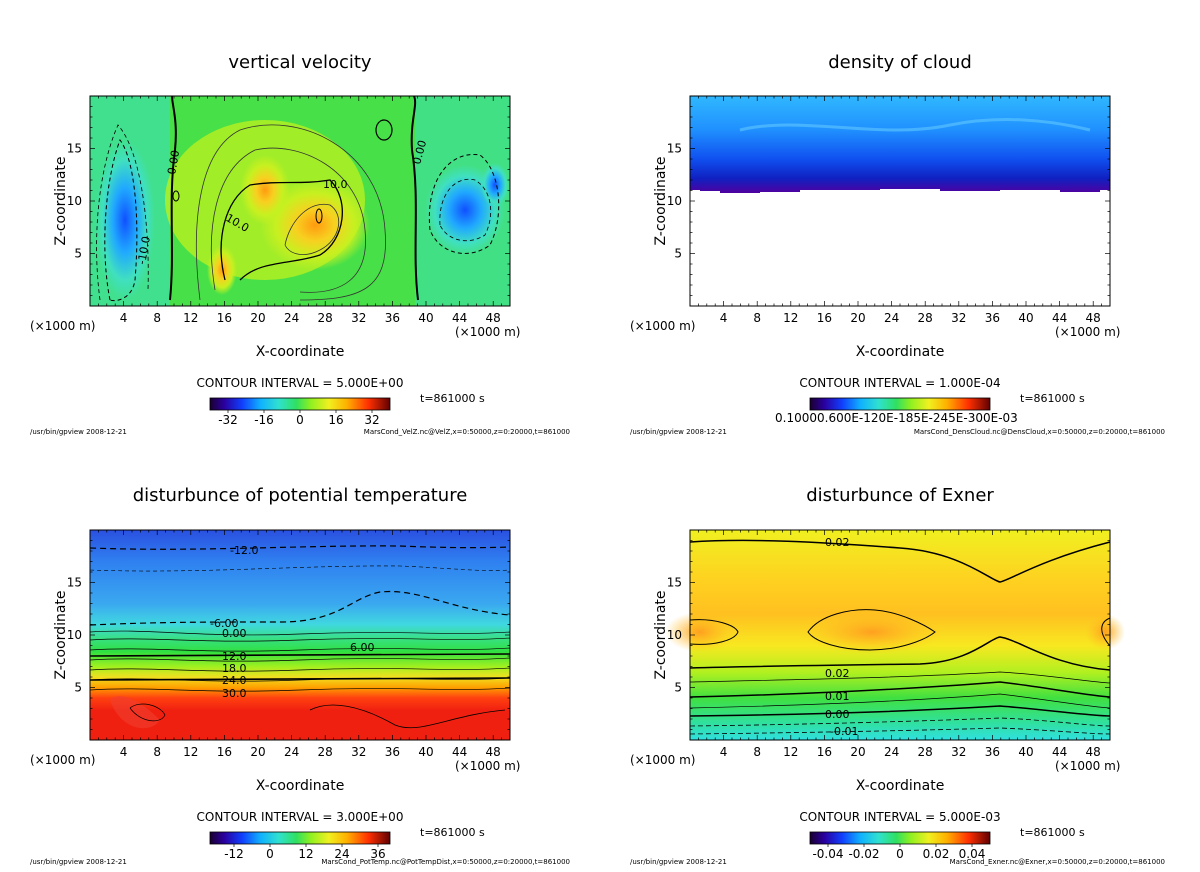 Image resolution: width=1200 pixels, height=872 pixels. I want to click on plot-area: 0.00 0.00 10.0 10.0 -10.0, so click(300, 201).